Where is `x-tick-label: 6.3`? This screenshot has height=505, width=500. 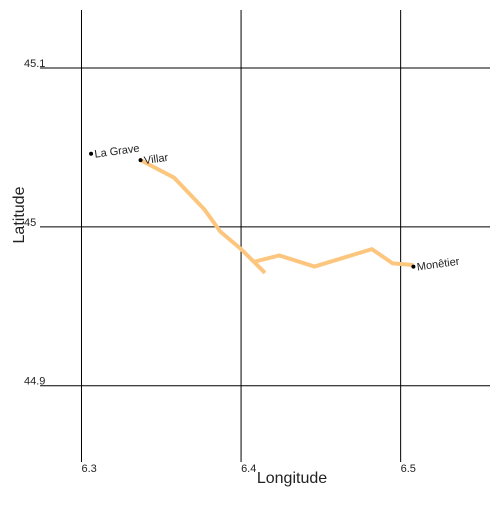
x-tick-label: 6.3 is located at coordinates (88, 469).